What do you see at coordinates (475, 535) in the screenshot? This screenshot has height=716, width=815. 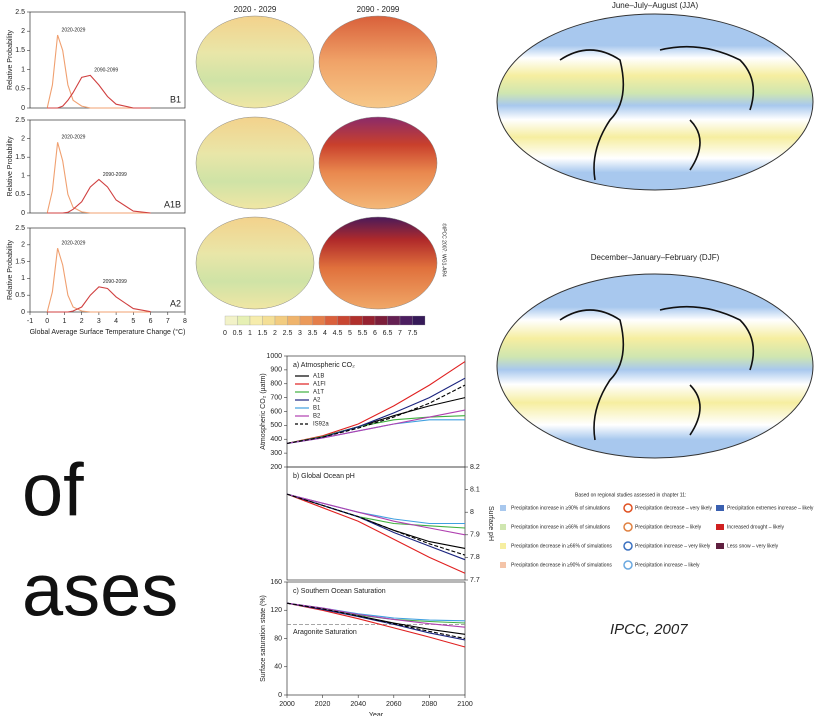 I see `y-tick-label: 7.9` at bounding box center [475, 535].